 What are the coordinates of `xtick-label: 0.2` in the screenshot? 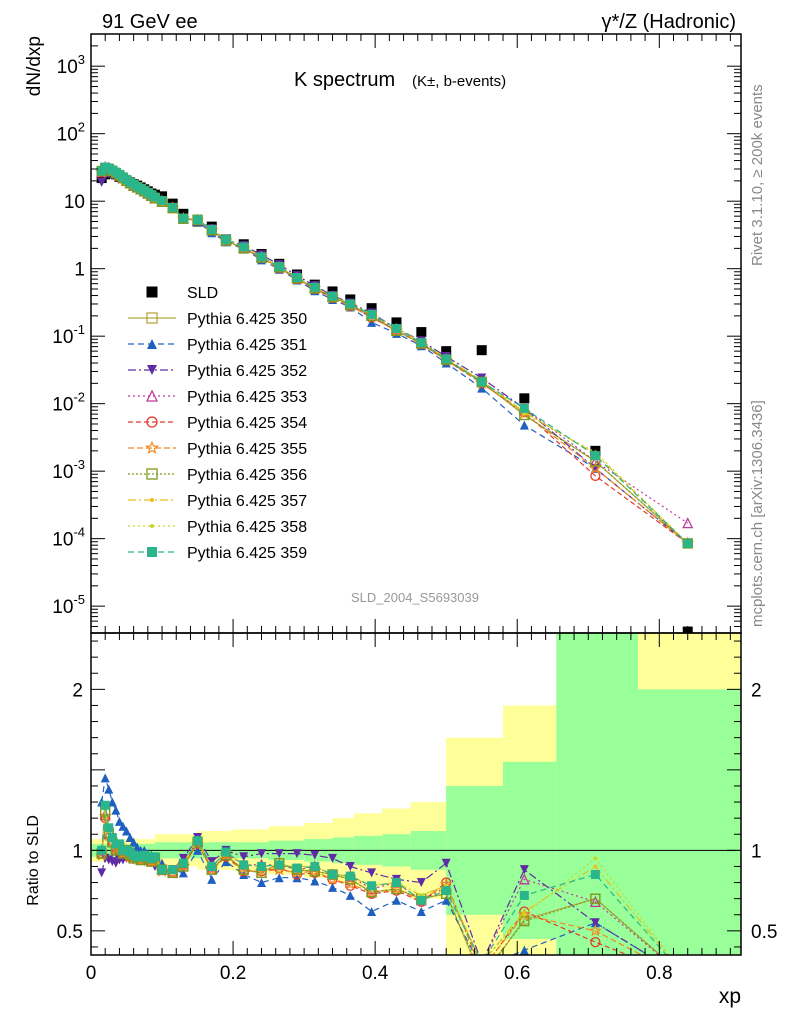 It's located at (233, 973).